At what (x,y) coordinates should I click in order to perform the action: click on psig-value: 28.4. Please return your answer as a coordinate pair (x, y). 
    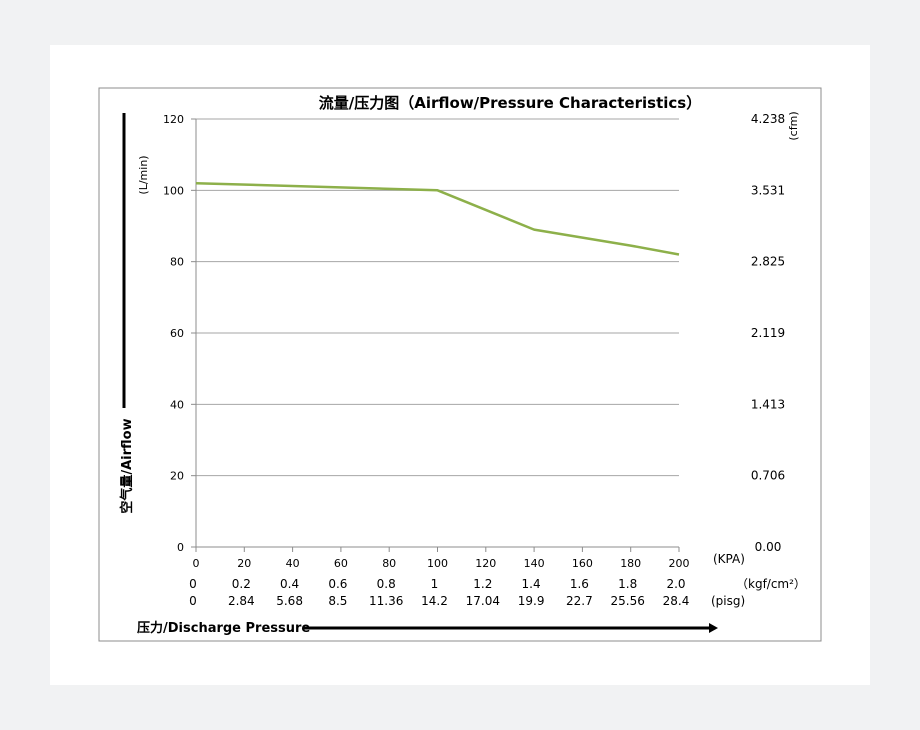
    Looking at the image, I should click on (676, 601).